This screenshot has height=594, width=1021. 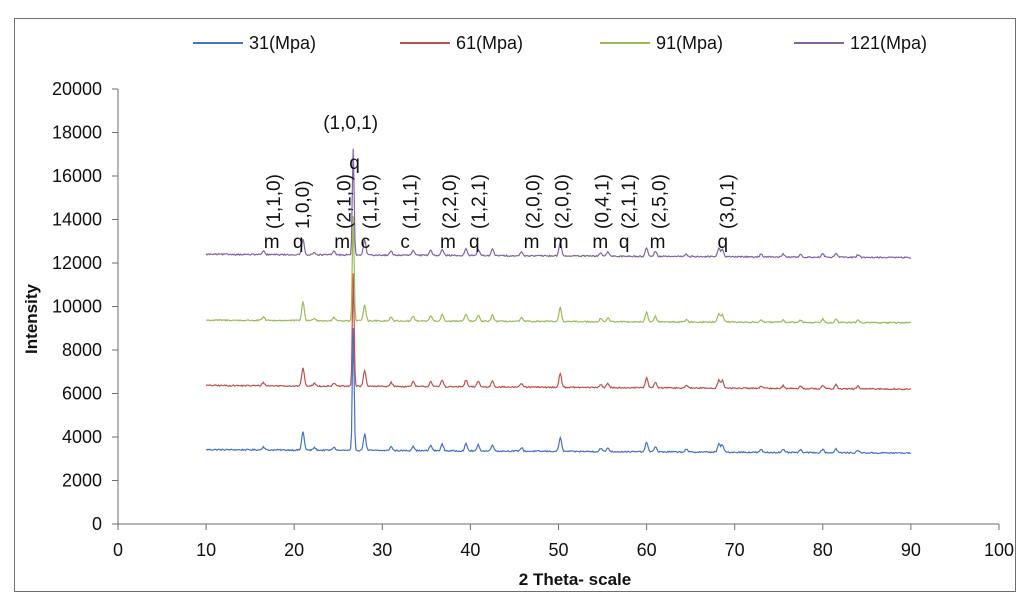 What do you see at coordinates (82, 481) in the screenshot?
I see `y-tick-label: 2000` at bounding box center [82, 481].